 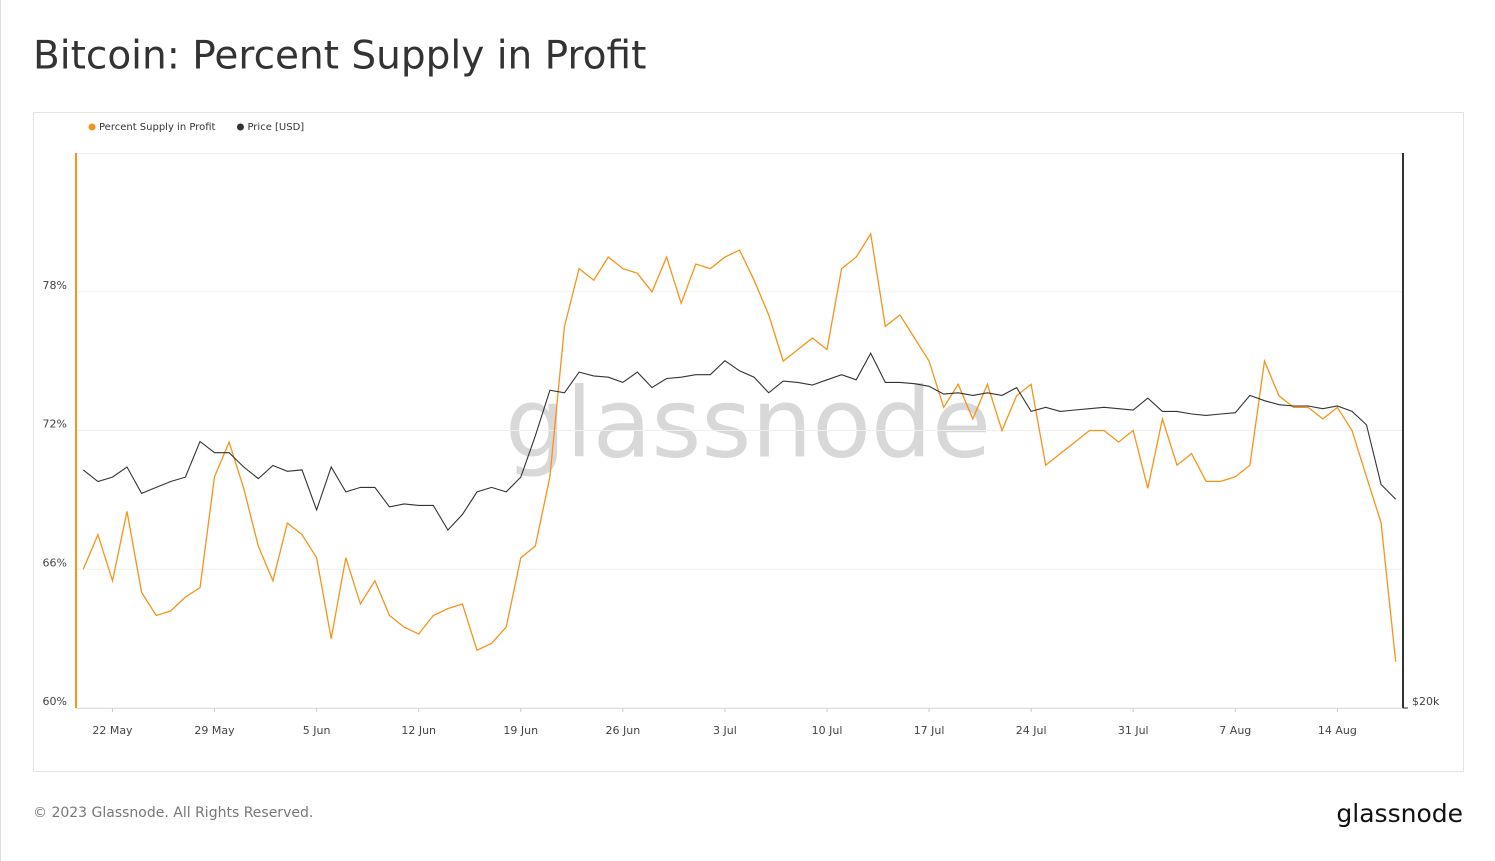 What do you see at coordinates (1426, 701) in the screenshot?
I see `y2-tick-label: $20k` at bounding box center [1426, 701].